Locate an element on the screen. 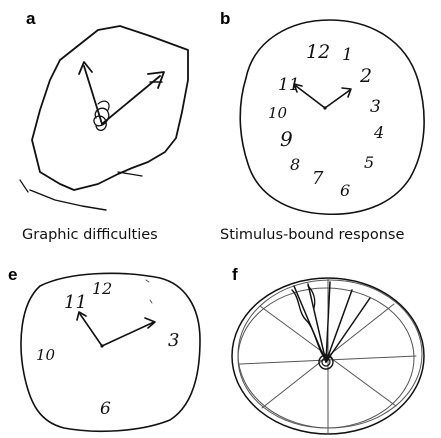  clock-number: 5 is located at coordinates (369, 162).